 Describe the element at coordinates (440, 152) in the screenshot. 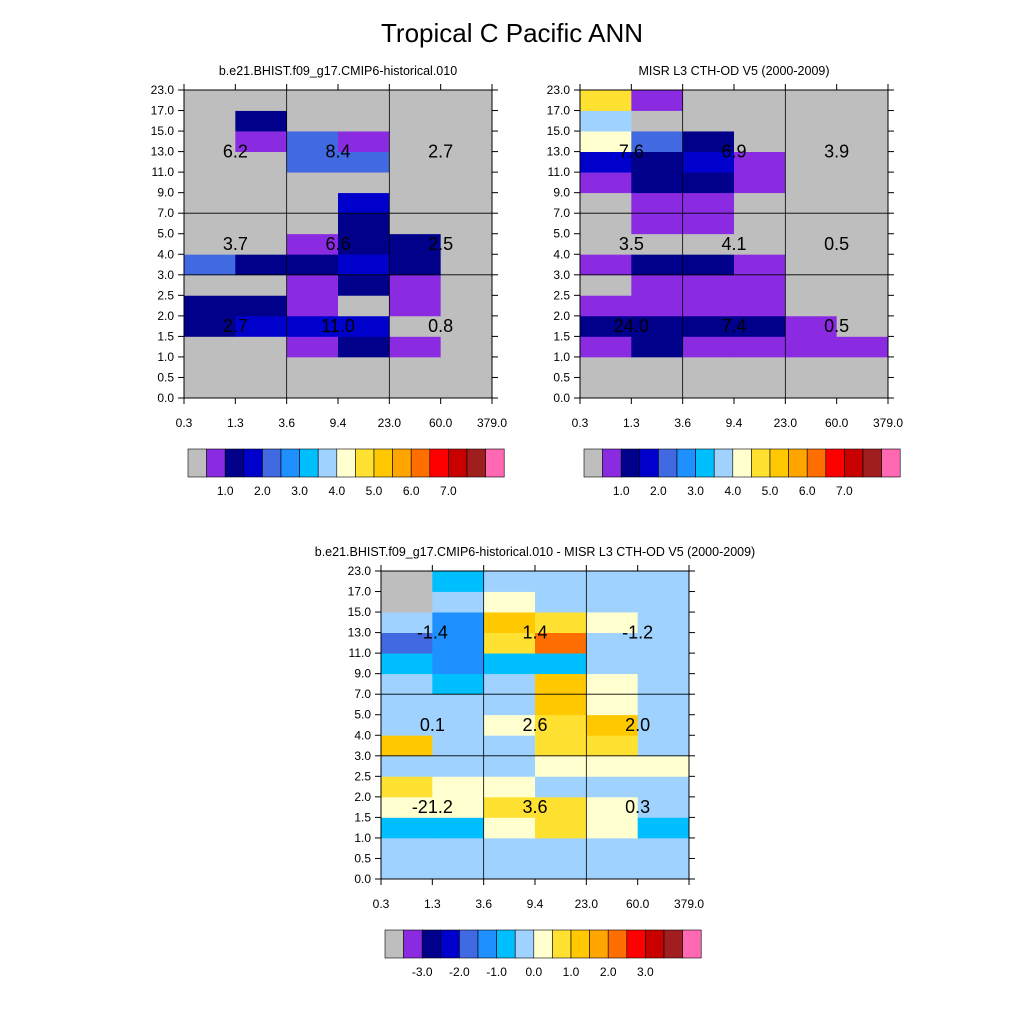

I see `region-value-label: 2.7` at that location.